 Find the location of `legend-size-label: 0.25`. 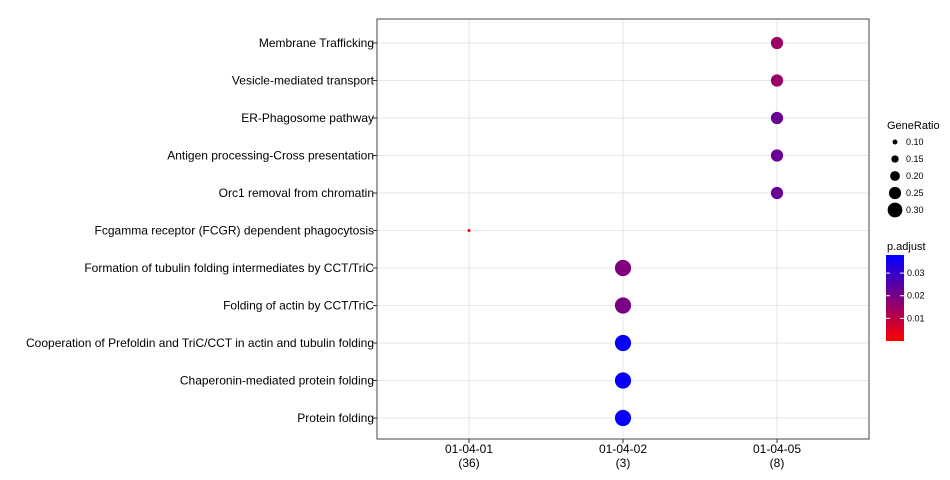

legend-size-label: 0.25 is located at coordinates (915, 193).